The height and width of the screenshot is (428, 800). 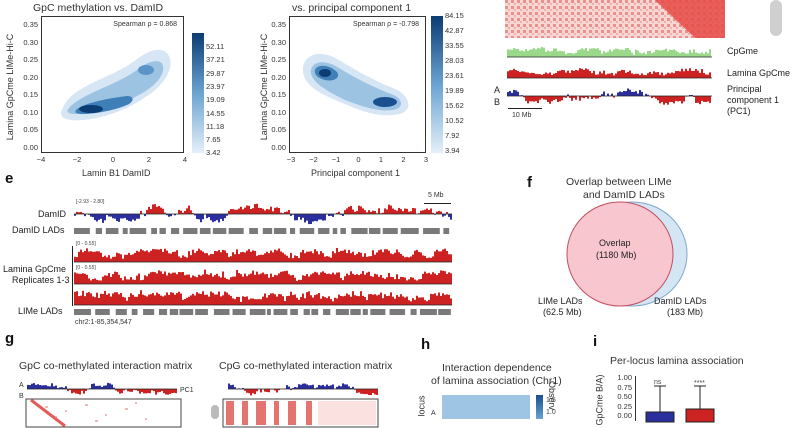 I want to click on panel-i-ytick-0: 1.00, so click(x=618, y=377).